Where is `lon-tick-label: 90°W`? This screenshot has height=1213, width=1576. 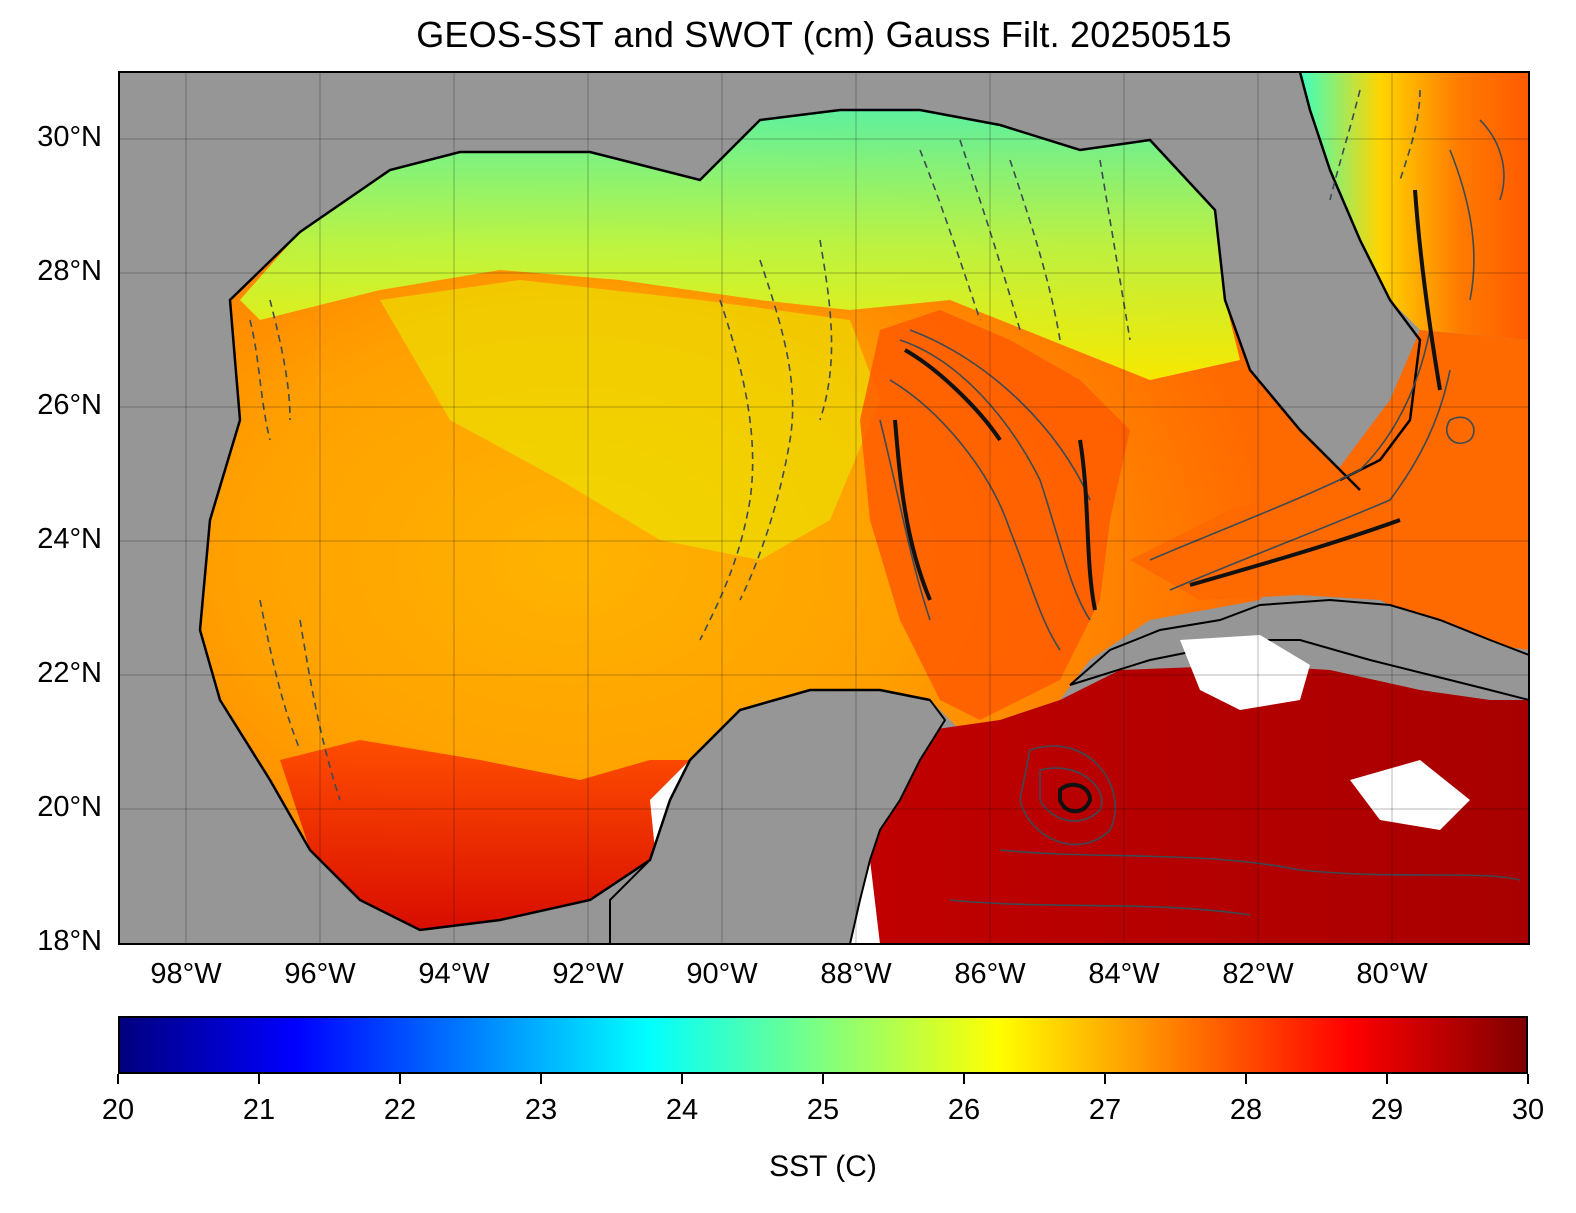 lon-tick-label: 90°W is located at coordinates (722, 974).